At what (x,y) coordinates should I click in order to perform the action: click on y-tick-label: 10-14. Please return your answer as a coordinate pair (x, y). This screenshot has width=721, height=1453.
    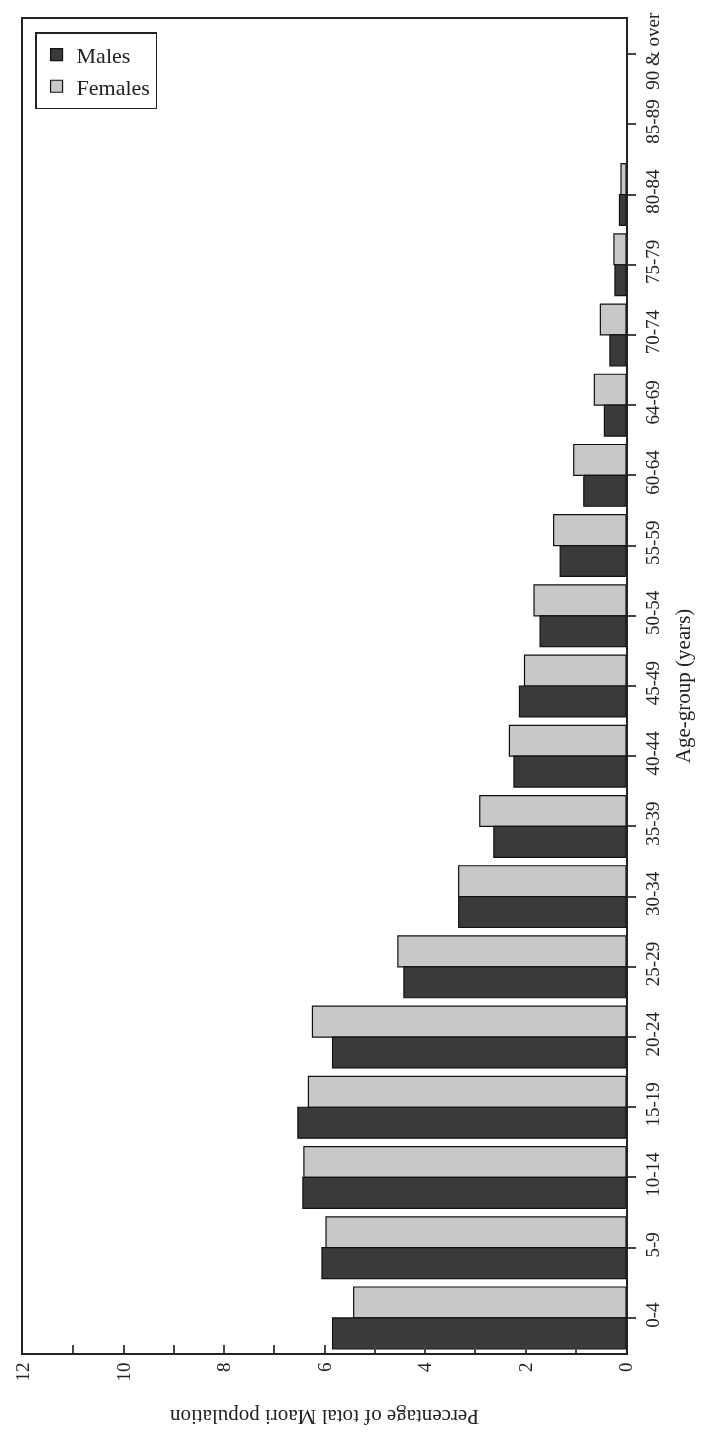
    Looking at the image, I should click on (652, 1174).